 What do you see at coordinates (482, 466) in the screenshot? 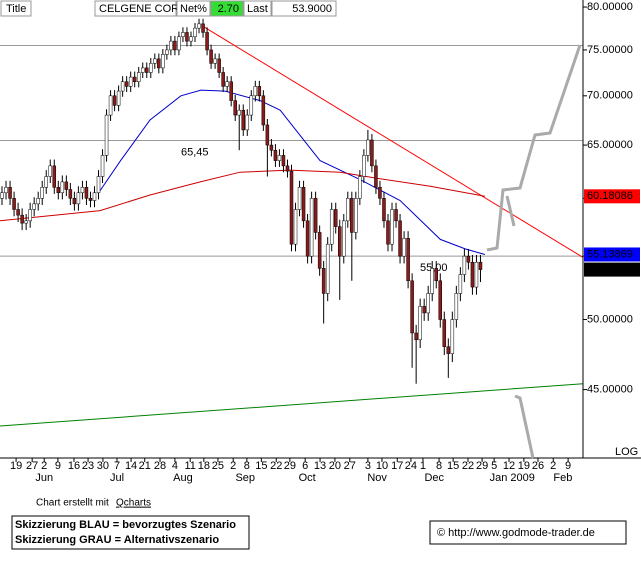
I see `x-tick-label: 29` at bounding box center [482, 466].